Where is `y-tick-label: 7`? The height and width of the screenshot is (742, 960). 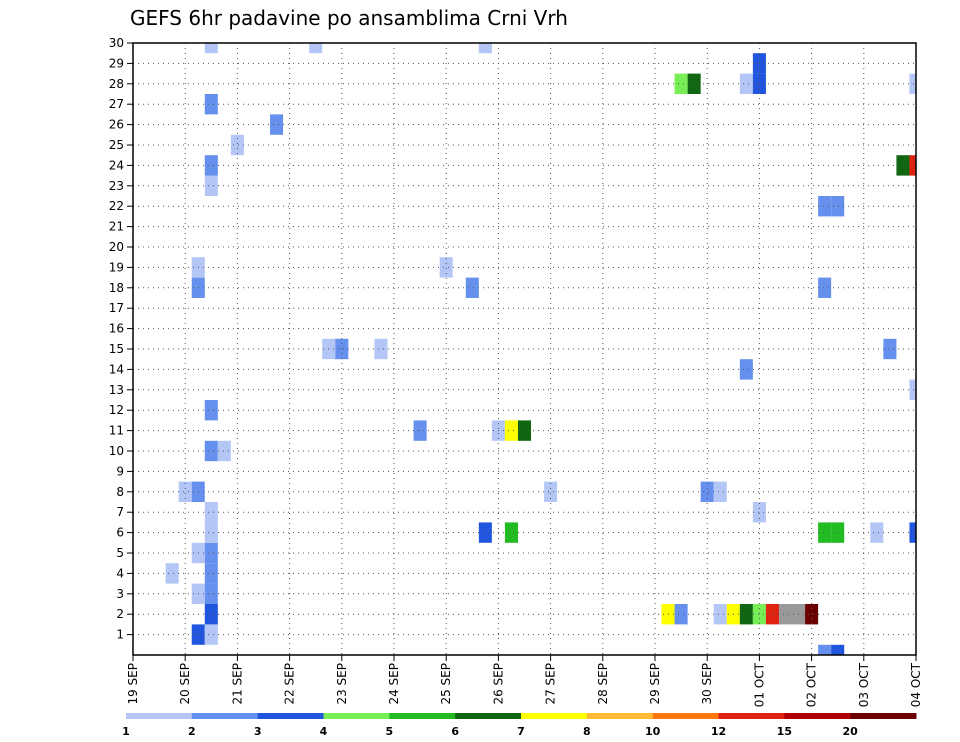
y-tick-label: 7 is located at coordinates (120, 512).